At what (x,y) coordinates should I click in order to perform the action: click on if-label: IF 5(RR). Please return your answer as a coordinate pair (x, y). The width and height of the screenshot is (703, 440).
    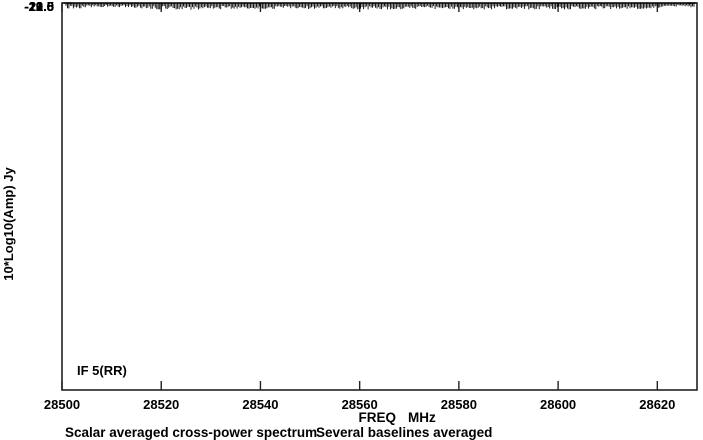
    Looking at the image, I should click on (102, 370).